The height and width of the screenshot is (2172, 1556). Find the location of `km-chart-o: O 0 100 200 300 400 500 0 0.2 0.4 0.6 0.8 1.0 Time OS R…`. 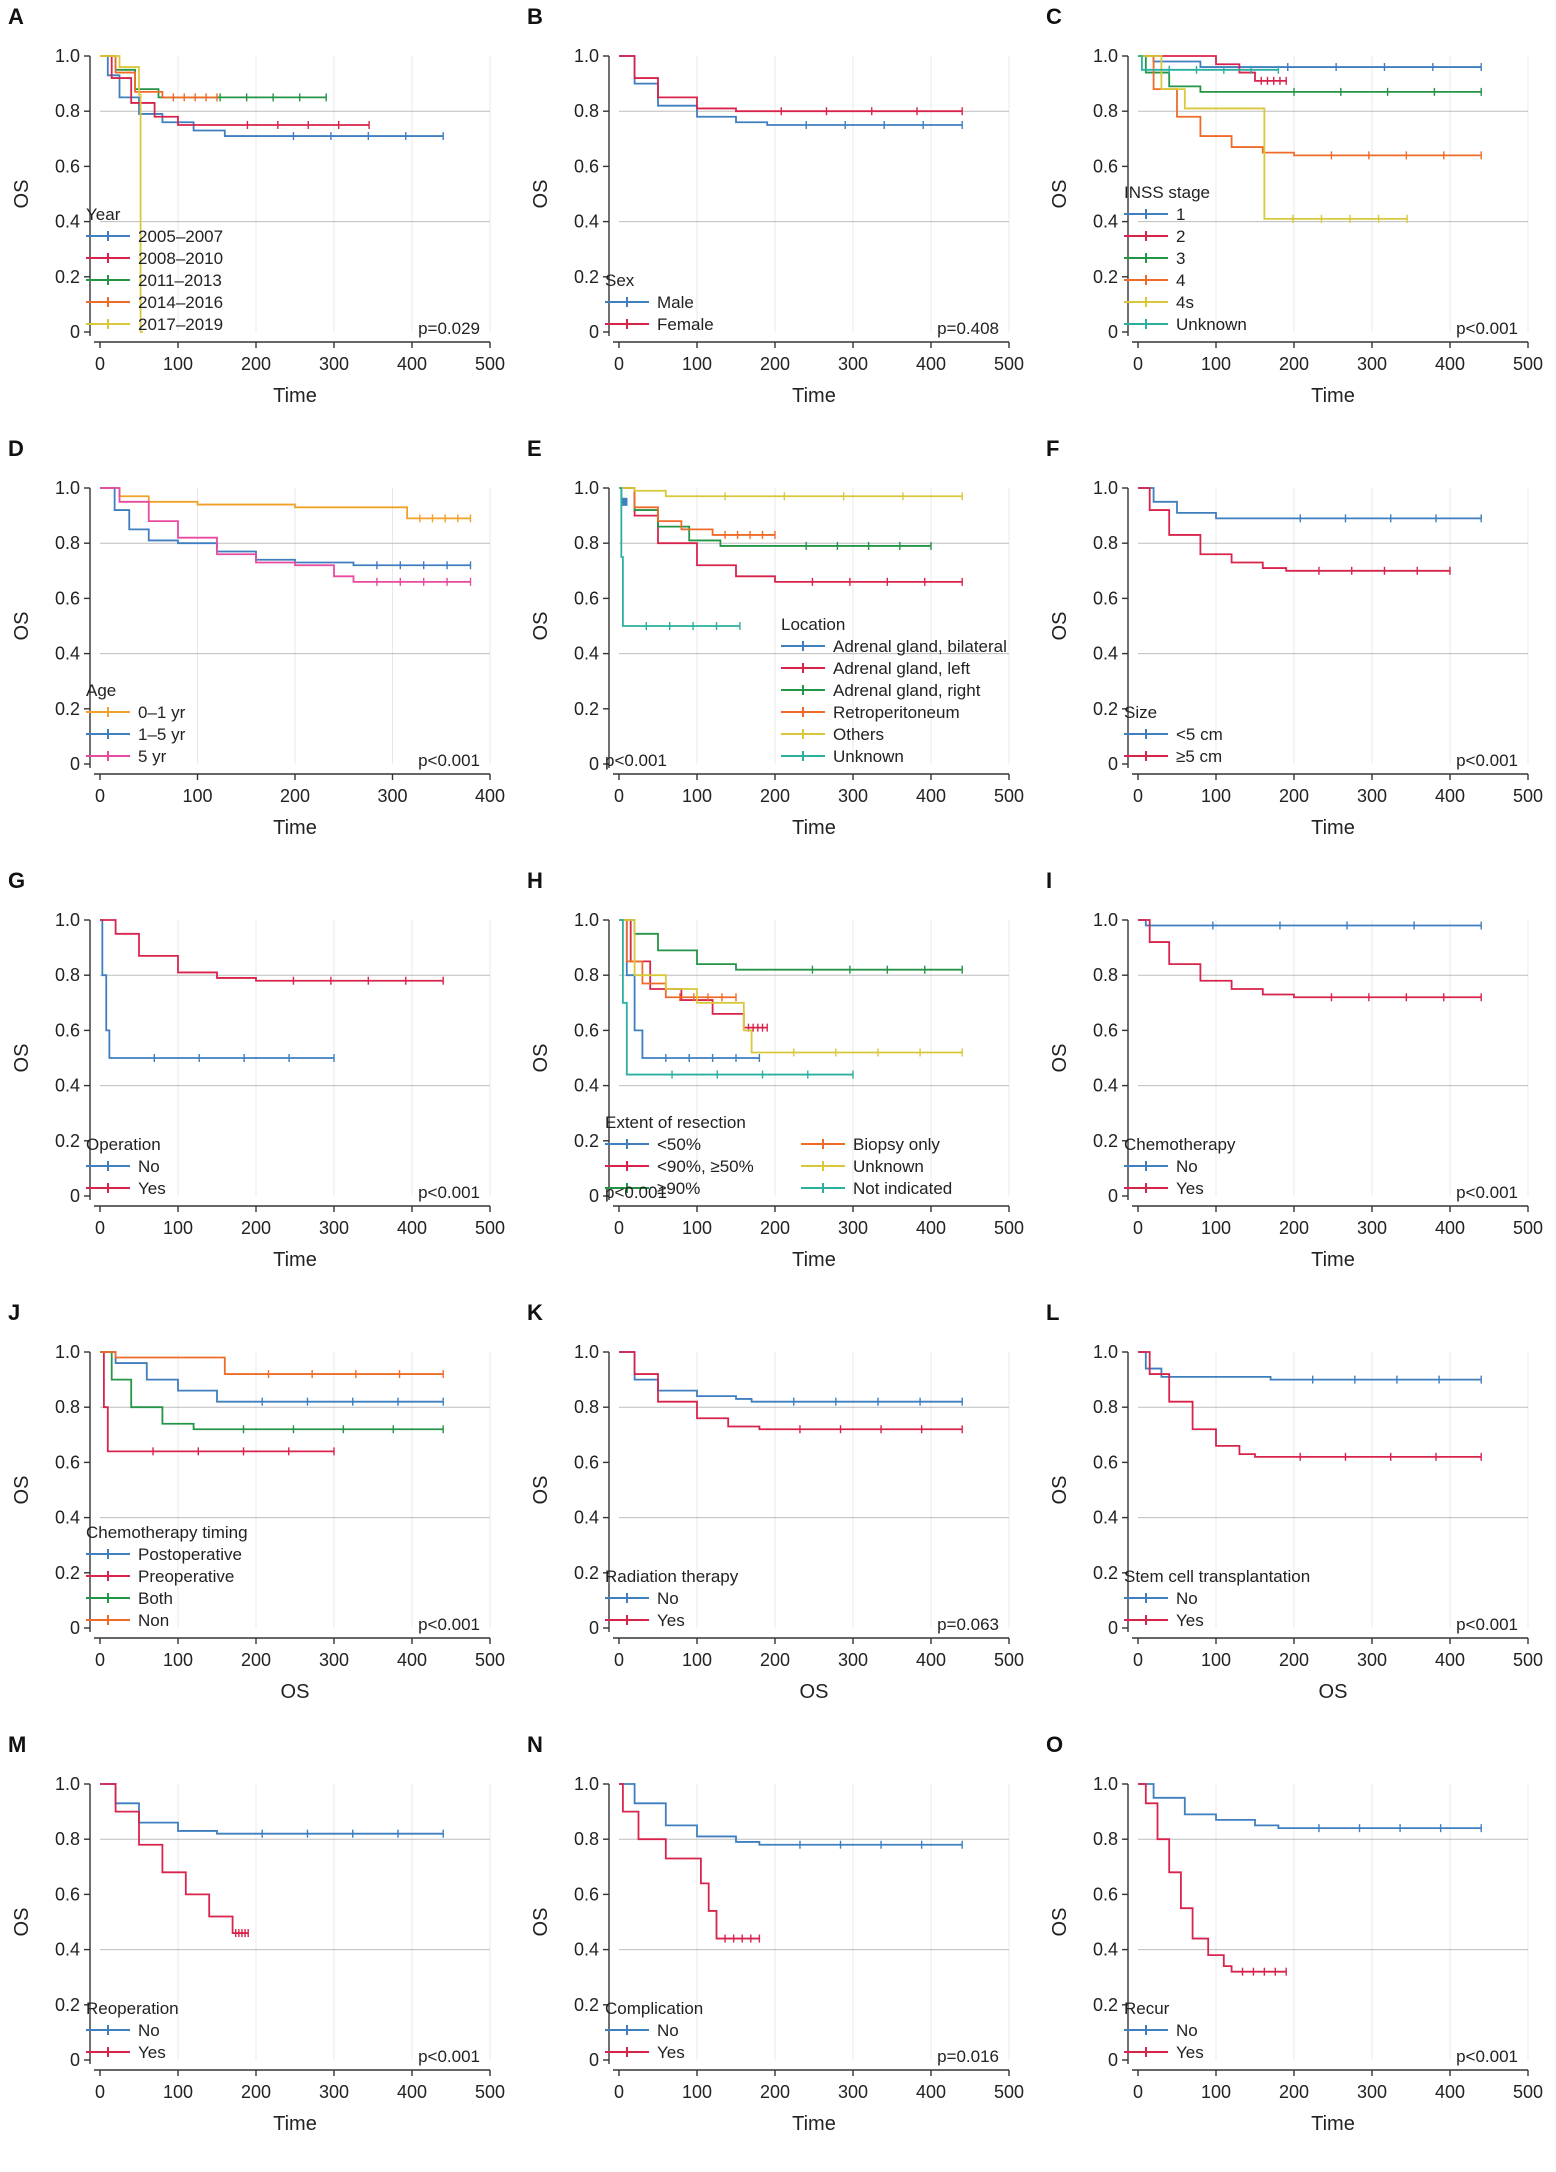

km-chart-o: O 0 100 200 300 400 500 0 0.2 0.4 0.6 0.8 1.0 Time OS R… is located at coordinates (1294, 1933).